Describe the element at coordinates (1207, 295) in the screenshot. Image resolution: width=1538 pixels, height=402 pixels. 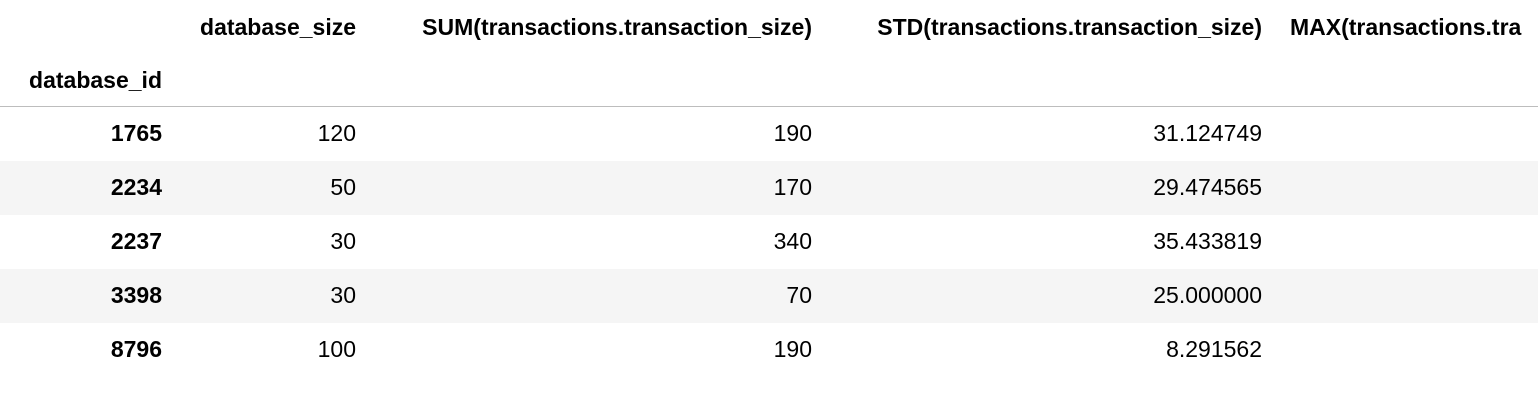
I see `cell-std-transaction-size: 25.000000` at that location.